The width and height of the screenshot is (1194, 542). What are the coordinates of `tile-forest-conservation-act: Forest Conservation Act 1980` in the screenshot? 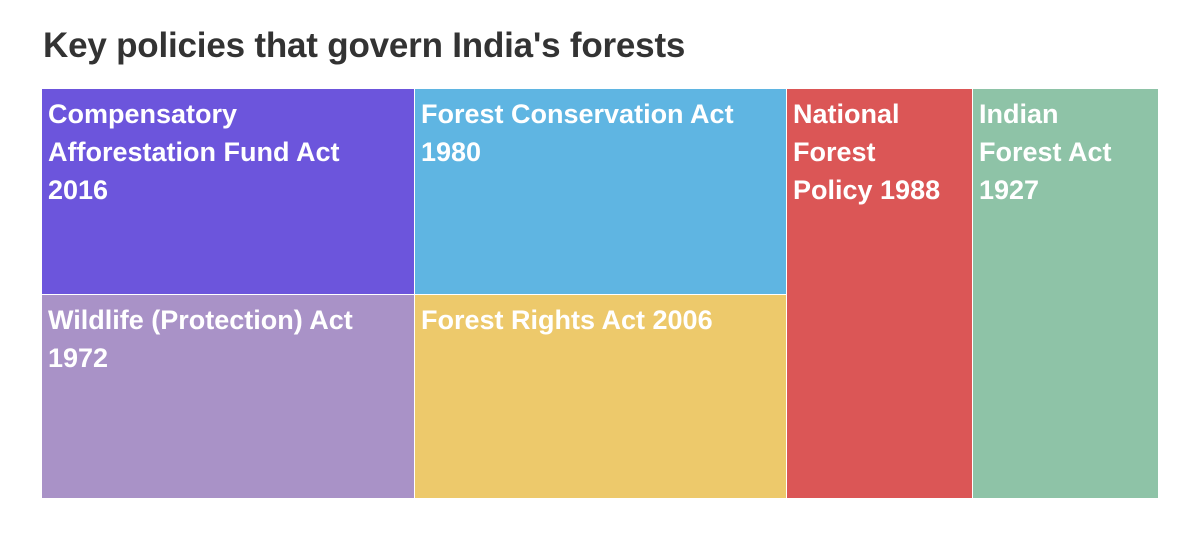 It's located at (601, 192).